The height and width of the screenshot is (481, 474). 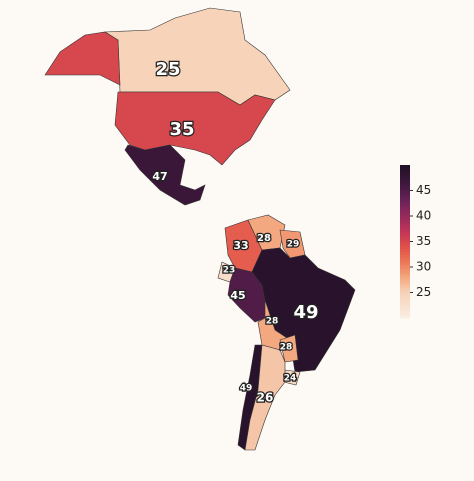 I want to click on colorbar: 25 30 35 40 45, so click(x=415, y=242).